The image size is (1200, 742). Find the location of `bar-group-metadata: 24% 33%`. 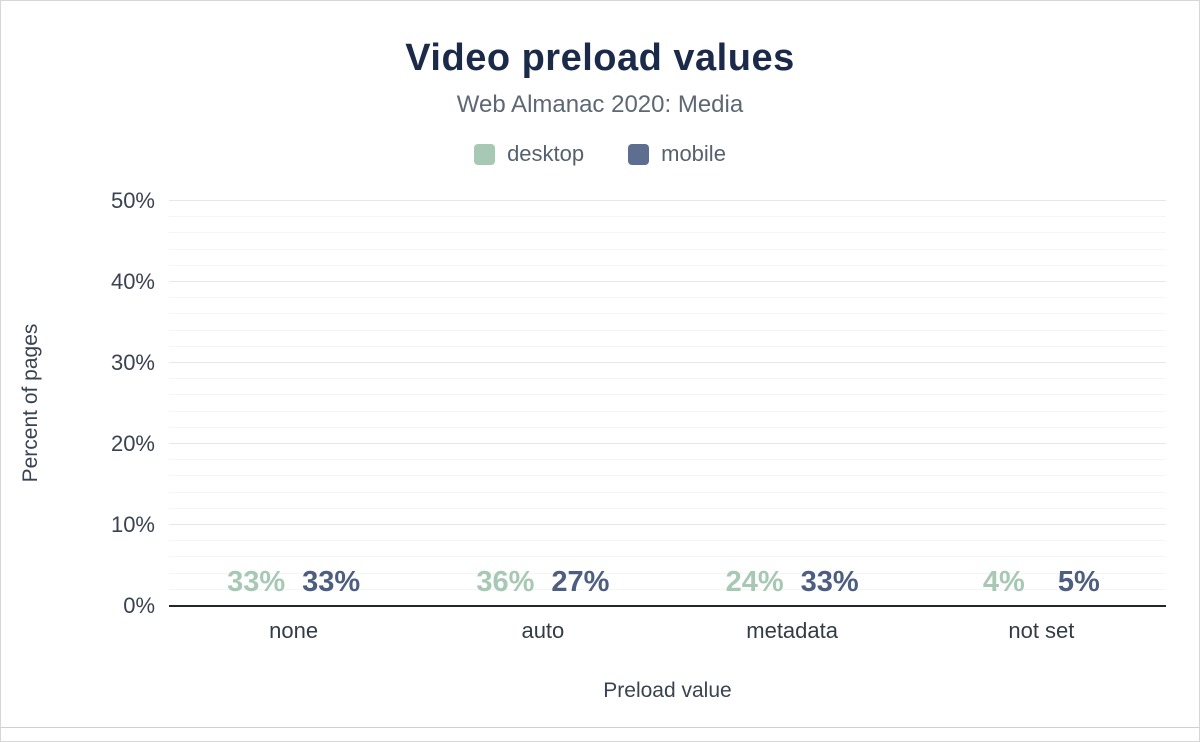

bar-group-metadata: 24% 33% is located at coordinates (792, 403).